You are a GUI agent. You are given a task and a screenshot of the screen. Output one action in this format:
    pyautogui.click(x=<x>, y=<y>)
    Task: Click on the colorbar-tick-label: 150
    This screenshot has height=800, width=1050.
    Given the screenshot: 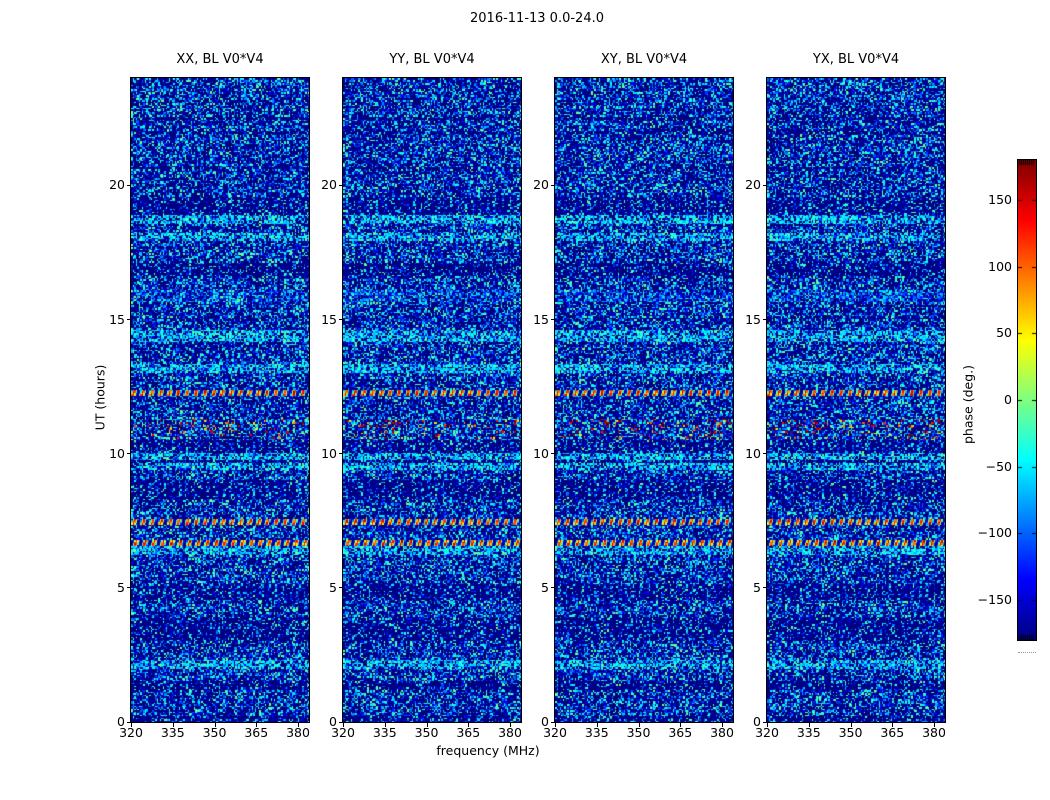 What is the action you would take?
    pyautogui.click(x=1000, y=199)
    